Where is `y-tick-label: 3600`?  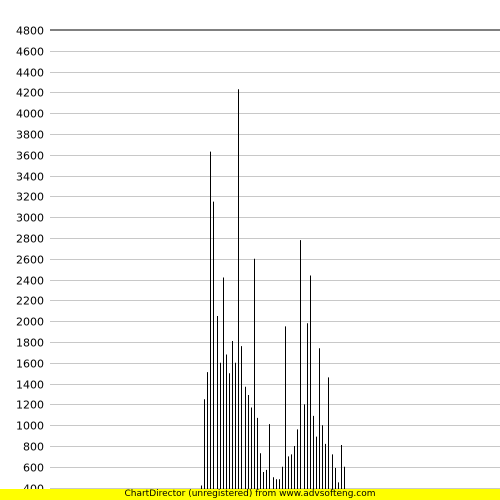
y-tick-label: 3600 is located at coordinates (30, 156).